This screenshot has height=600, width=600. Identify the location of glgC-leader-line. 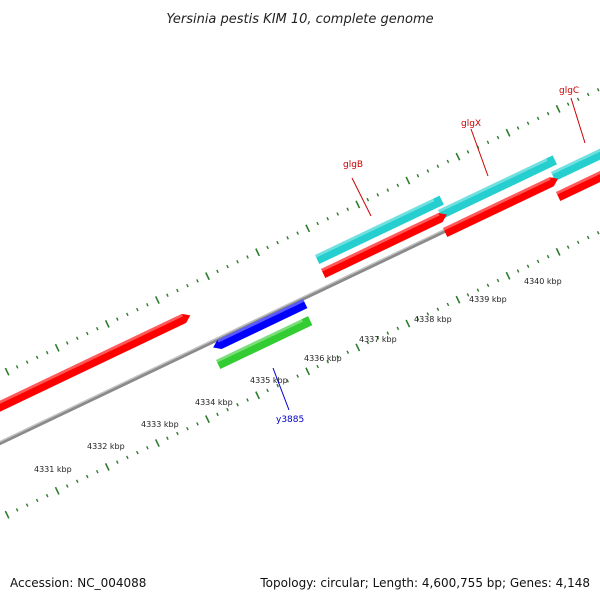
(578, 120).